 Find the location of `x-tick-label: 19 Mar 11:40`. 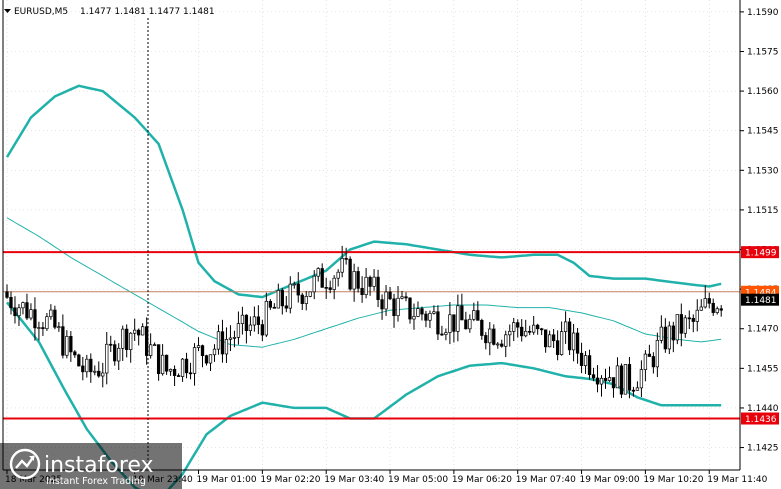

x-tick-label: 19 Mar 11:40 is located at coordinates (737, 480).